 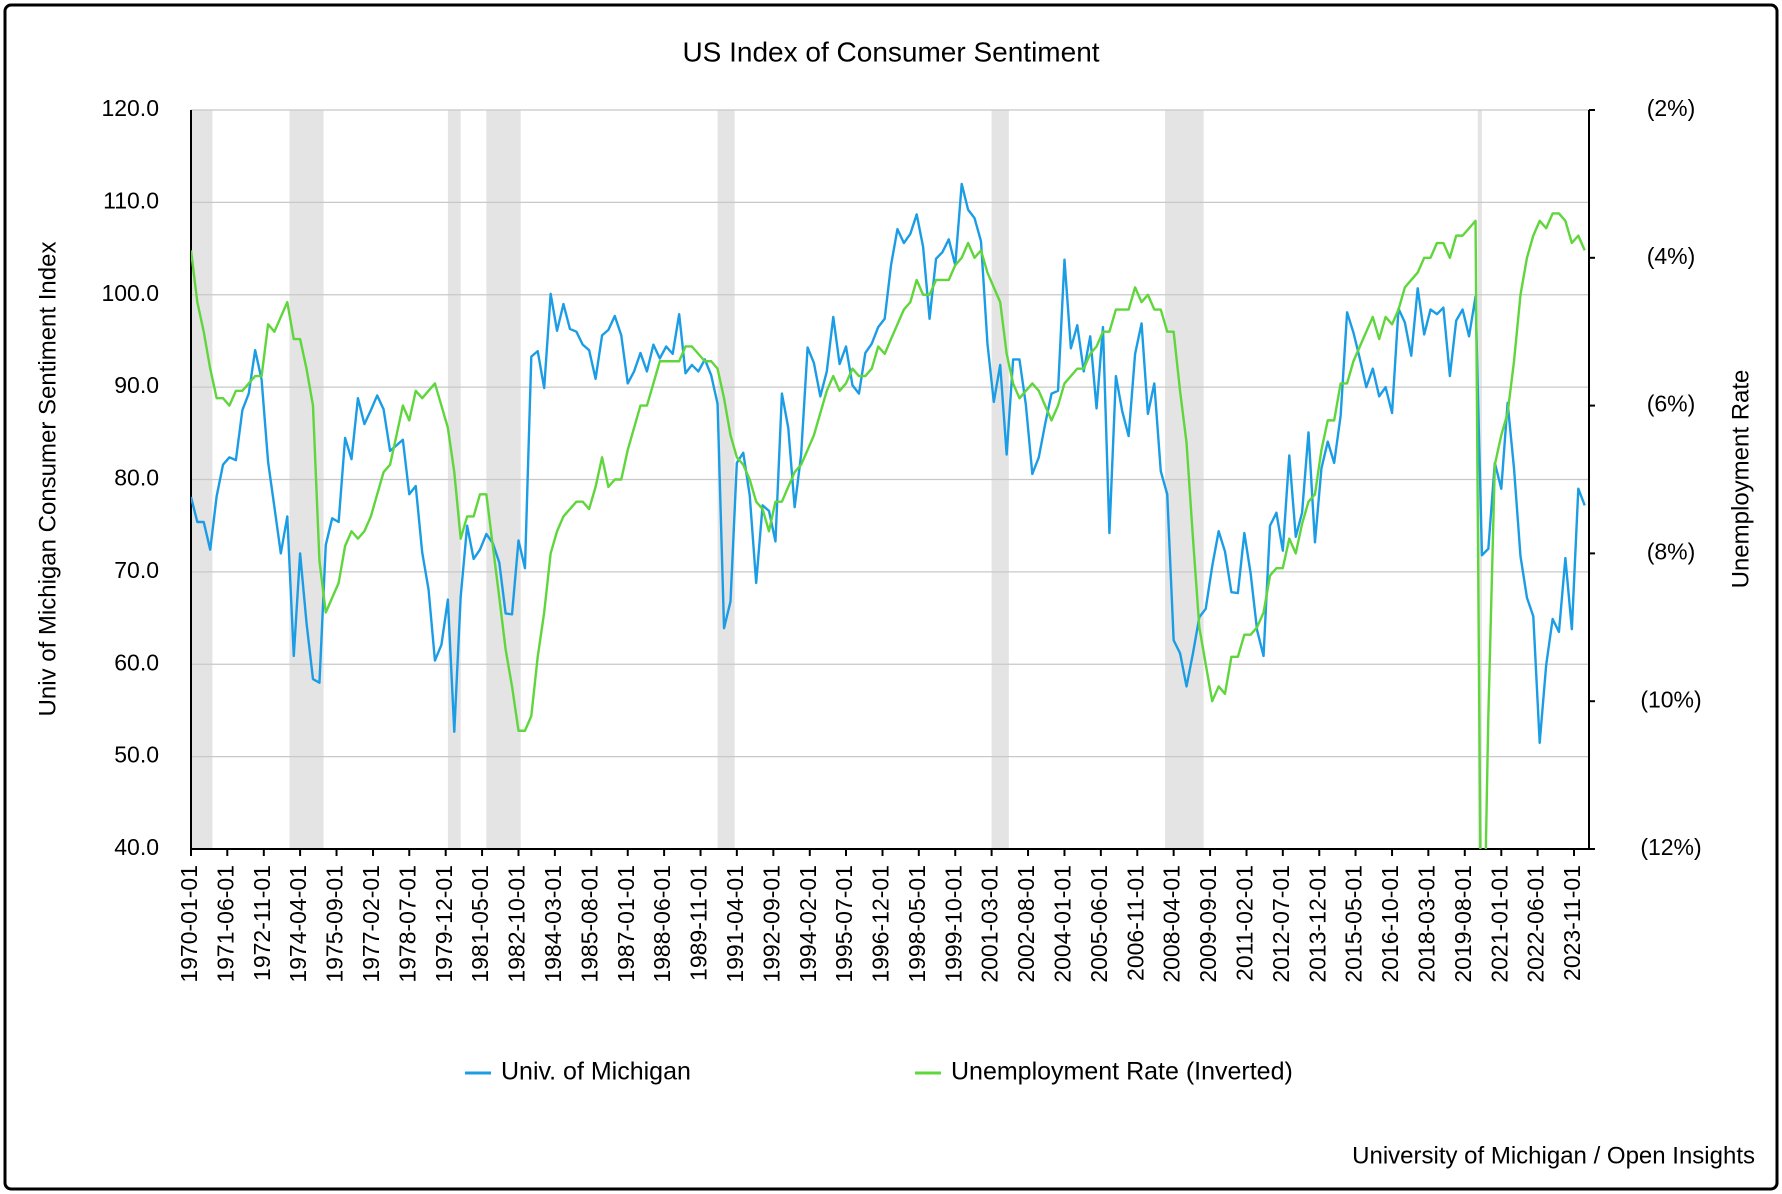 What do you see at coordinates (699, 923) in the screenshot?
I see `x-tick-label: 1989-11-01` at bounding box center [699, 923].